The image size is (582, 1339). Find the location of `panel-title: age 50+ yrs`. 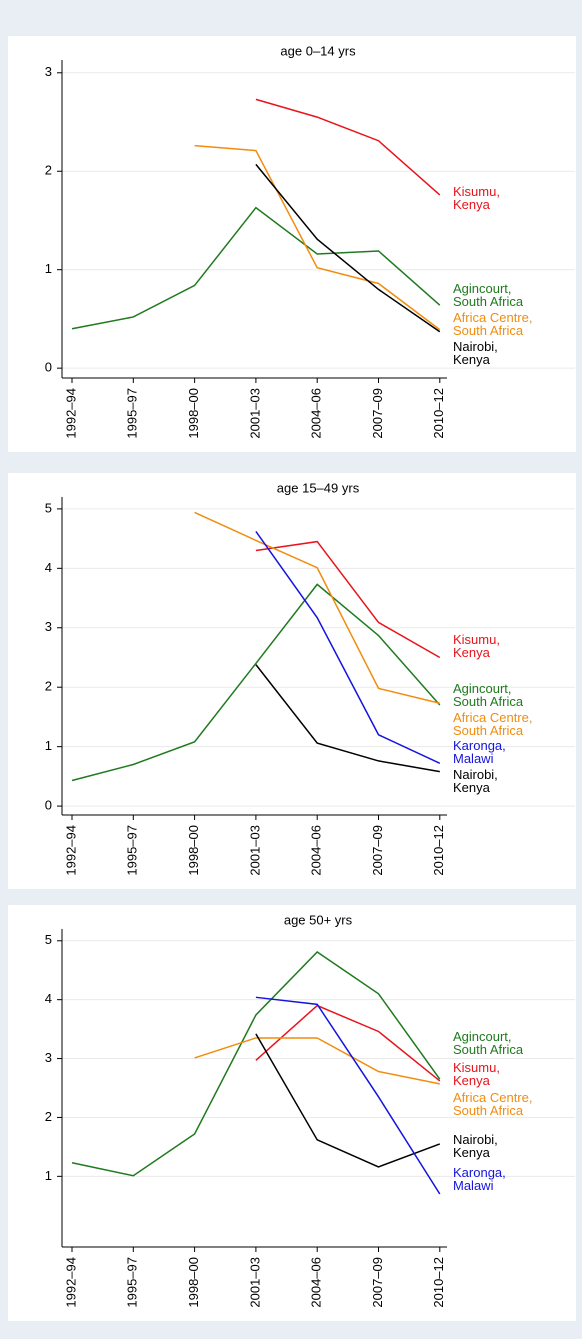

panel-title: age 50+ yrs is located at coordinates (318, 919).